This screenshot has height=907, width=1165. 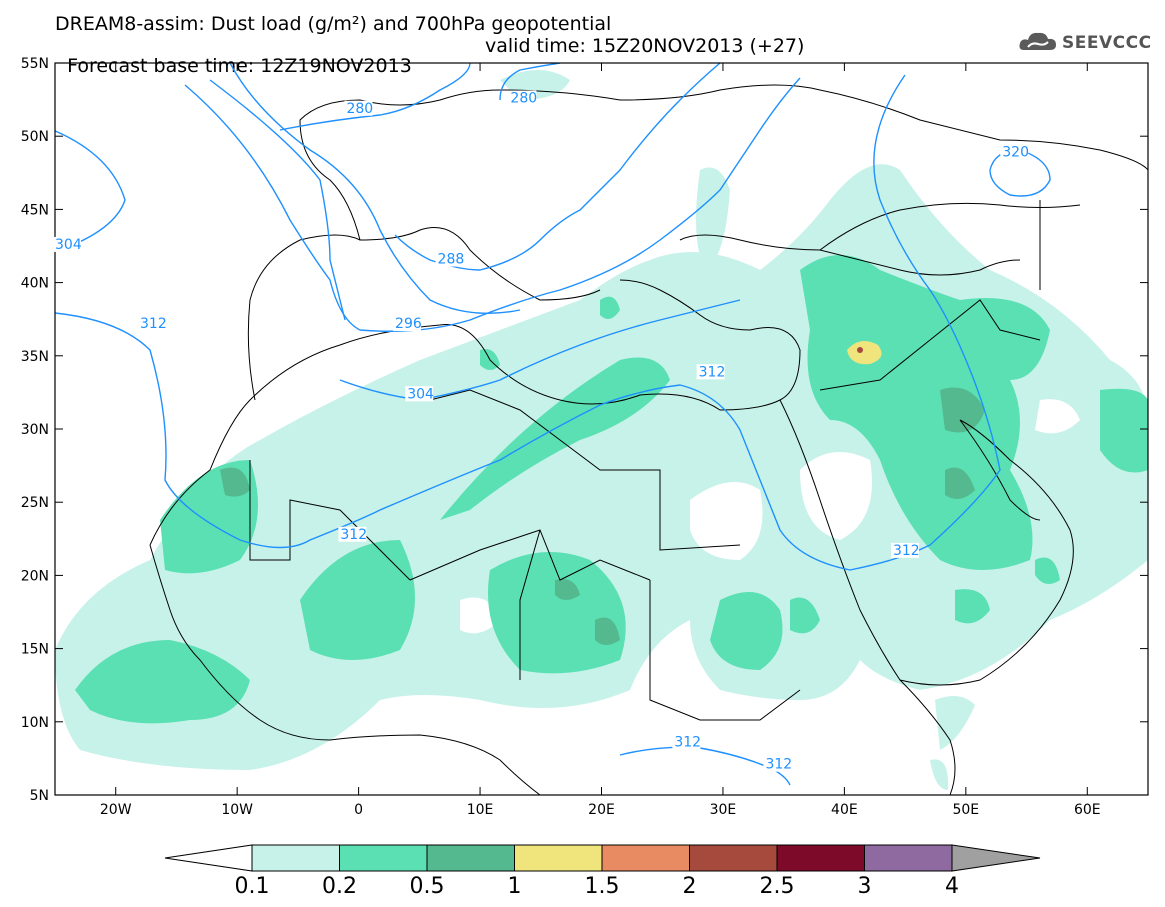 I want to click on lat-label: 40N, so click(x=35, y=284).